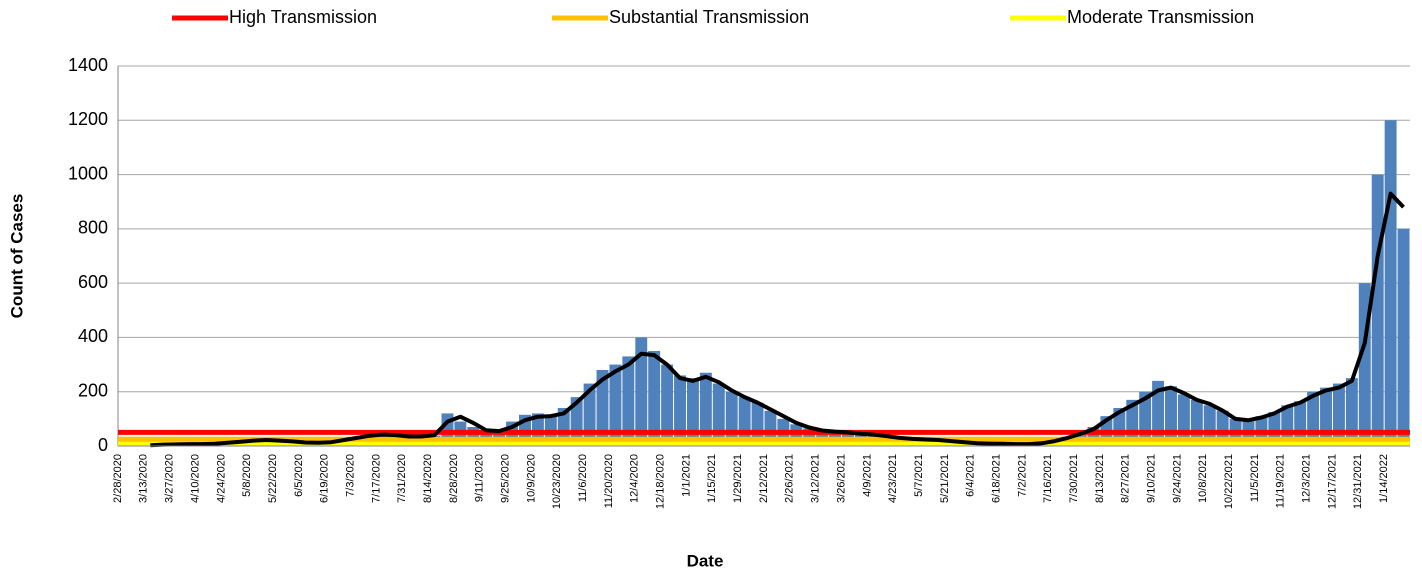 This screenshot has width=1422, height=573. Describe the element at coordinates (705, 560) in the screenshot. I see `x-axis-title: Date` at that location.